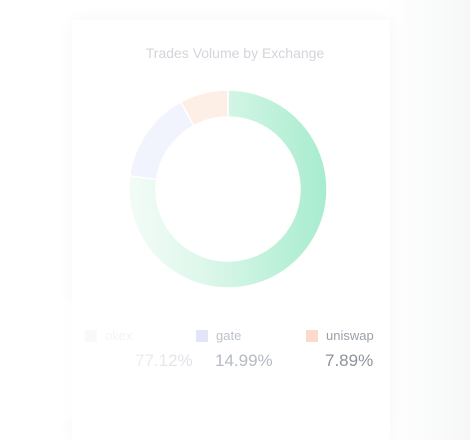 Image resolution: width=470 pixels, height=440 pixels. I want to click on donut-slice-gate, so click(162, 140).